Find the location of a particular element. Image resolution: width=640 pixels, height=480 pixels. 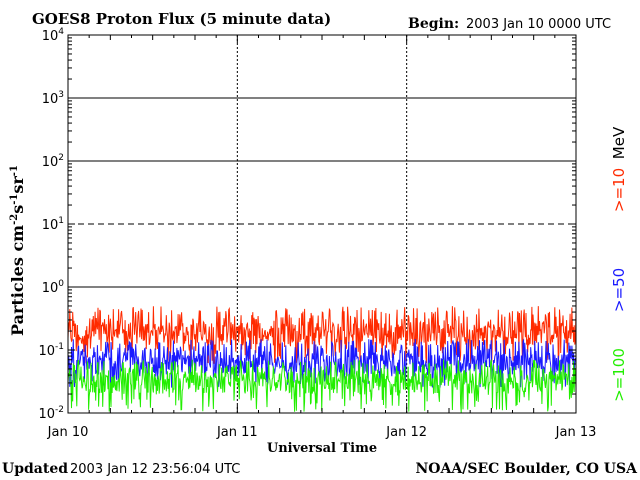

y-tick-label: 10² is located at coordinates (53, 161).